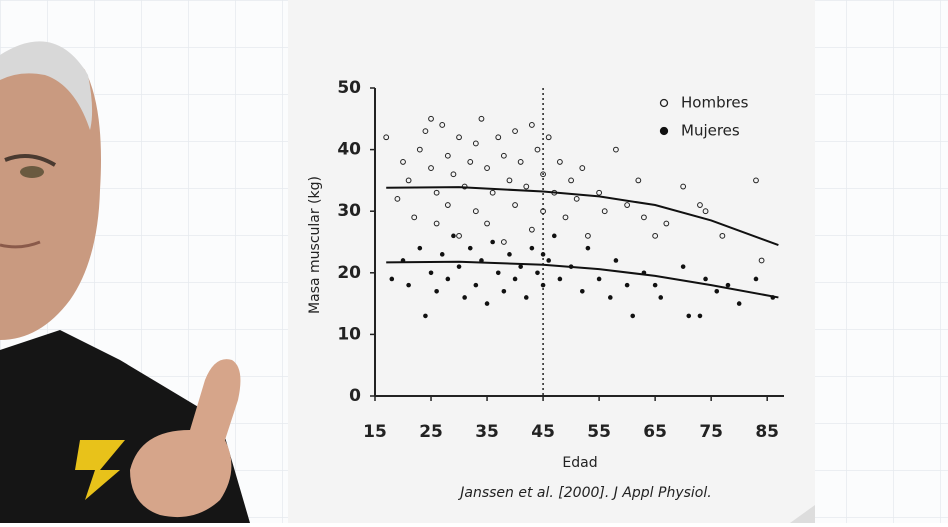 Image resolution: width=948 pixels, height=527 pixels. I want to click on y-tick-label: 10, so click(349, 334).